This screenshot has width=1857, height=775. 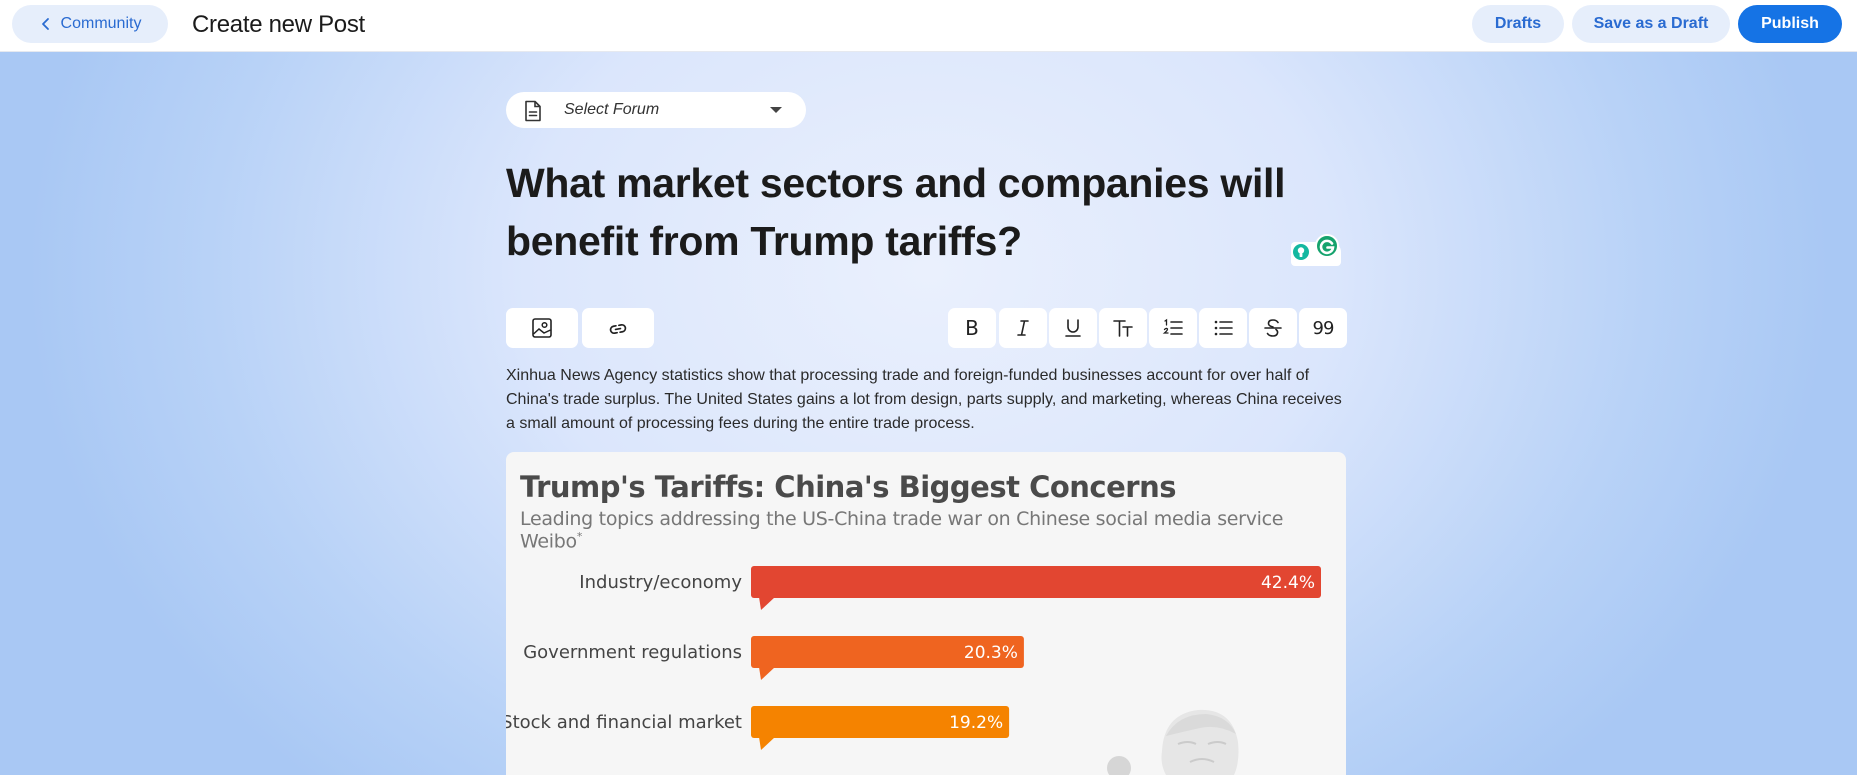 I want to click on ordered-list-button, so click(x=1173, y=328).